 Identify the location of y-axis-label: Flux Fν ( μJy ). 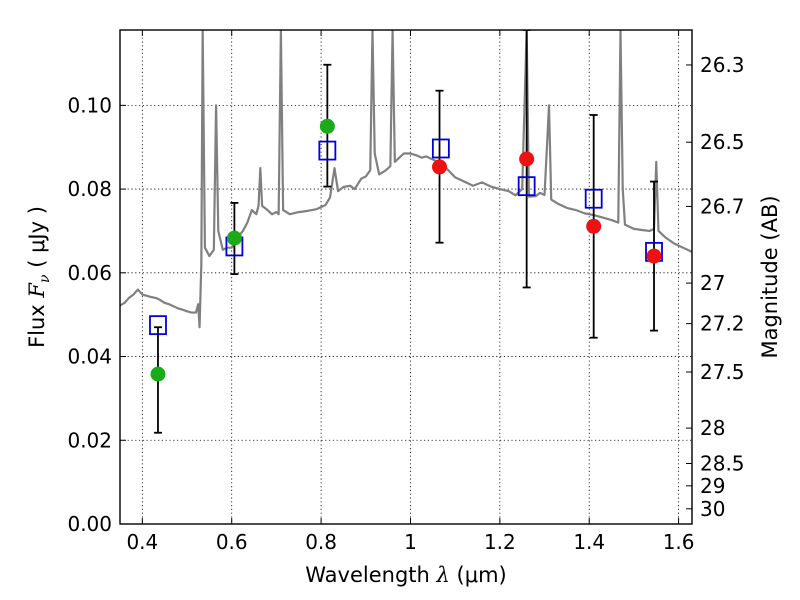
(39, 277).